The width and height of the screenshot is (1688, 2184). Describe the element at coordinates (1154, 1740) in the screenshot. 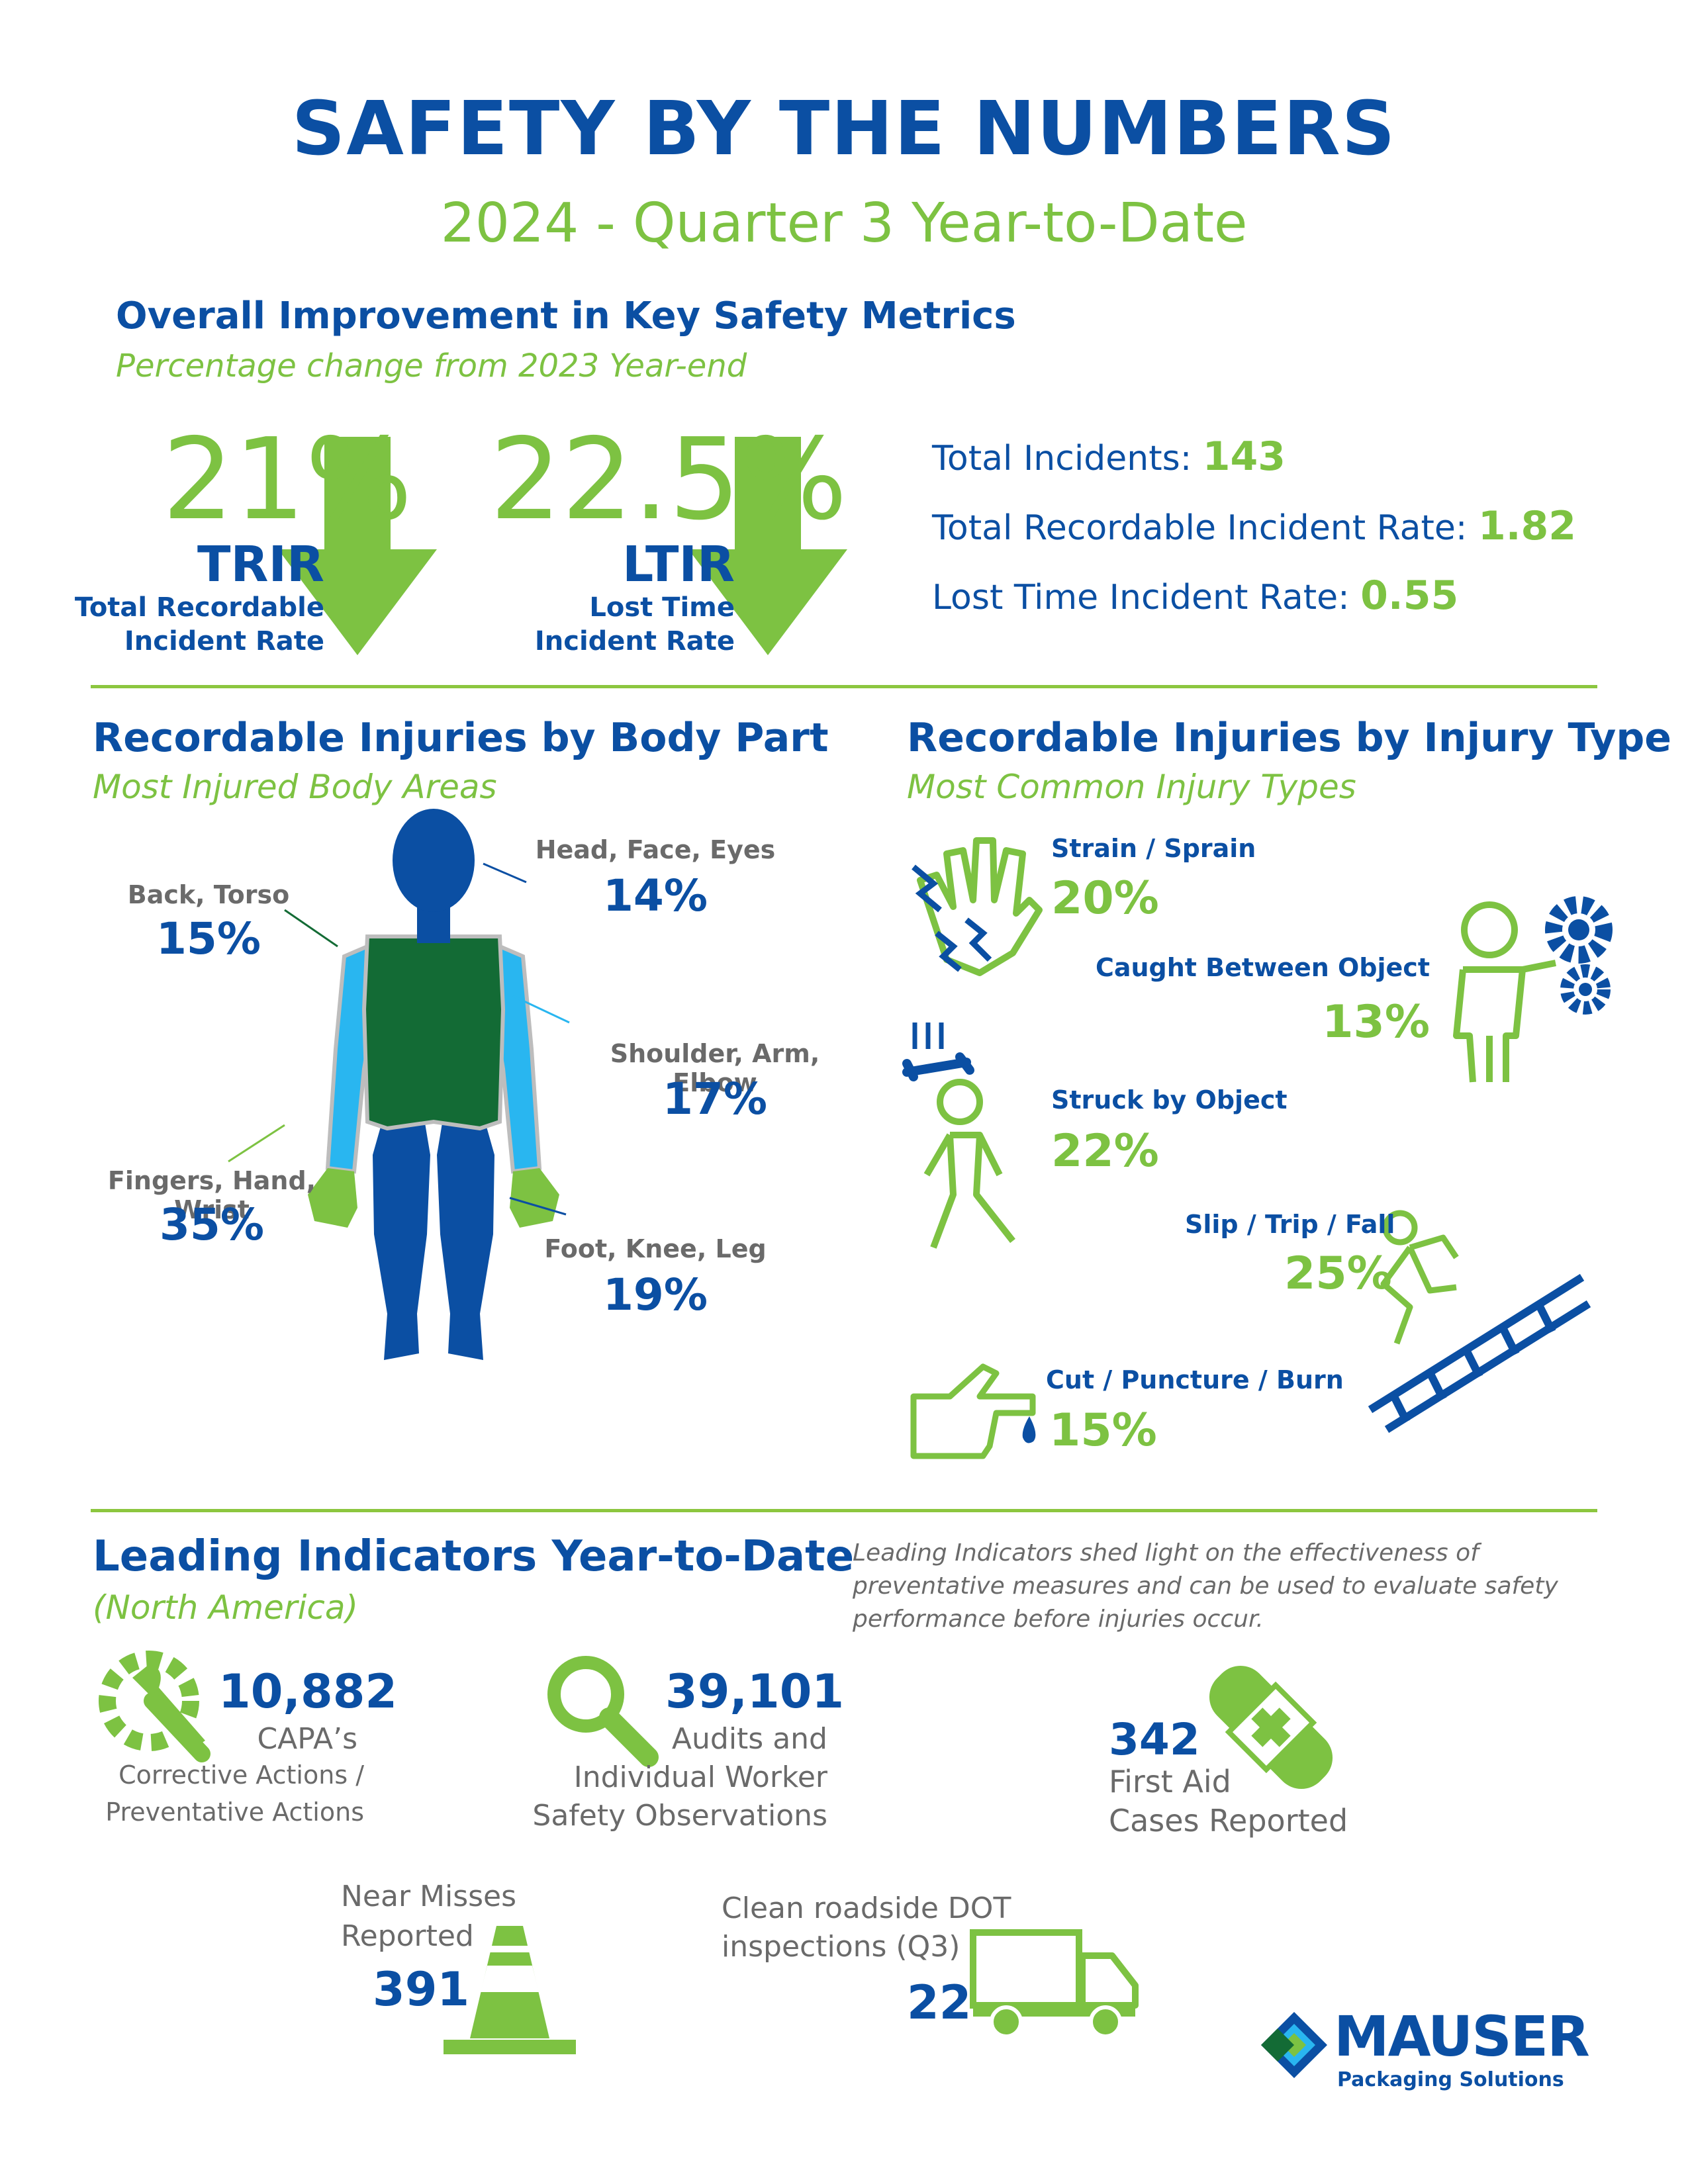

I see `first-aid-value: 342` at that location.